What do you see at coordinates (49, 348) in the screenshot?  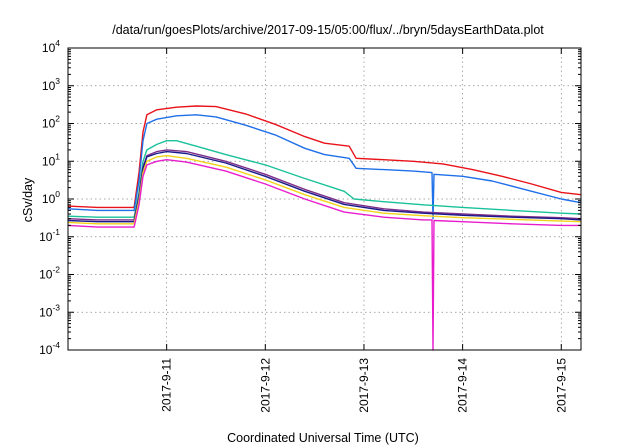 I see `y-tick-label: 10⁻⁴` at bounding box center [49, 348].